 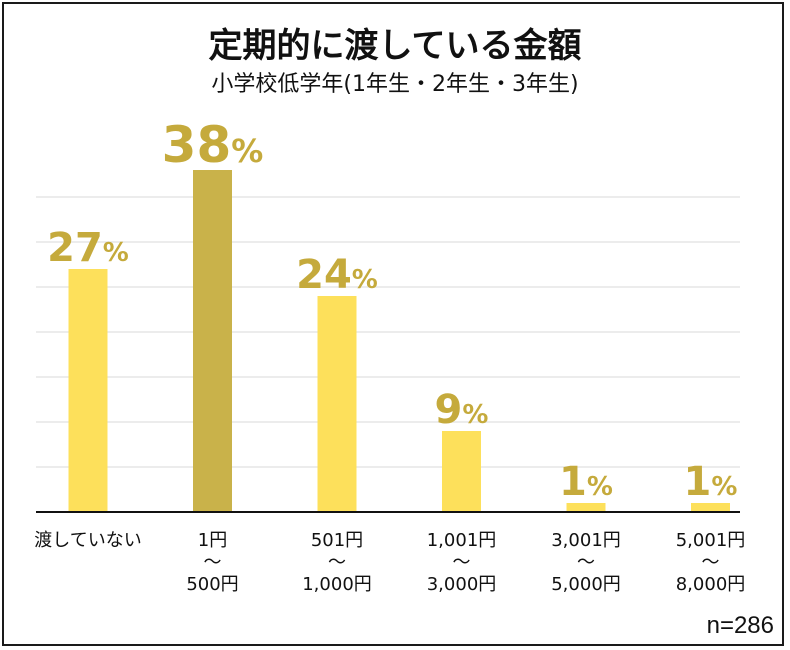 I want to click on category-label: 500円, so click(x=212, y=584).